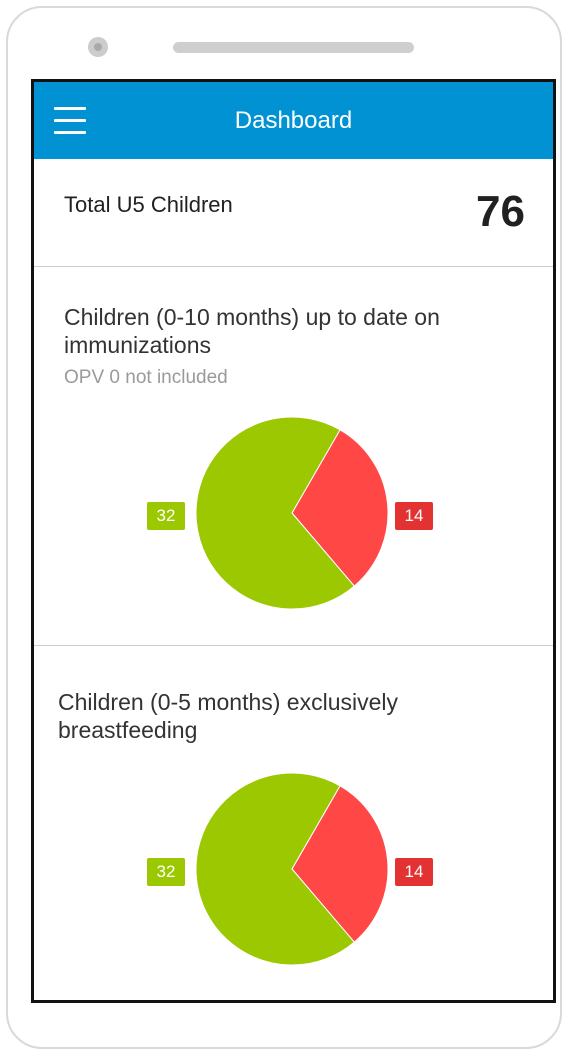  I want to click on breastfeeding-not-exclusive-count-badge: 14, so click(414, 872).